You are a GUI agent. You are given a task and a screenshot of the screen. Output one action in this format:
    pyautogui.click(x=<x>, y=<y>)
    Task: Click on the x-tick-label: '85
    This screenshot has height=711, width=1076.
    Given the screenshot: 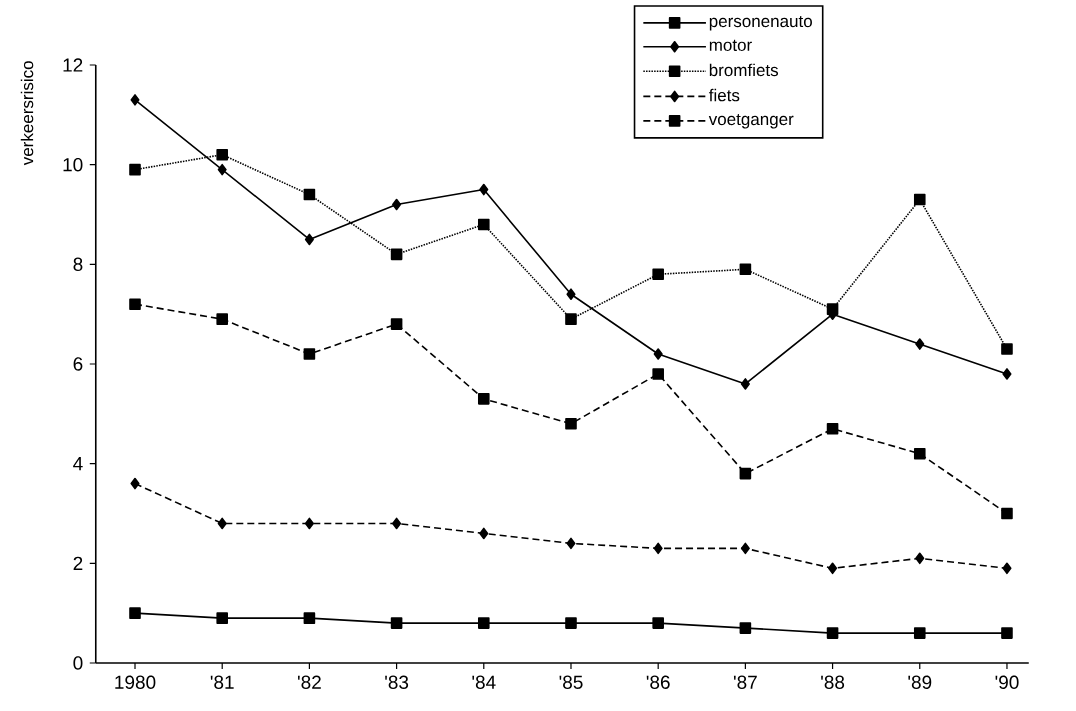 What is the action you would take?
    pyautogui.click(x=571, y=682)
    